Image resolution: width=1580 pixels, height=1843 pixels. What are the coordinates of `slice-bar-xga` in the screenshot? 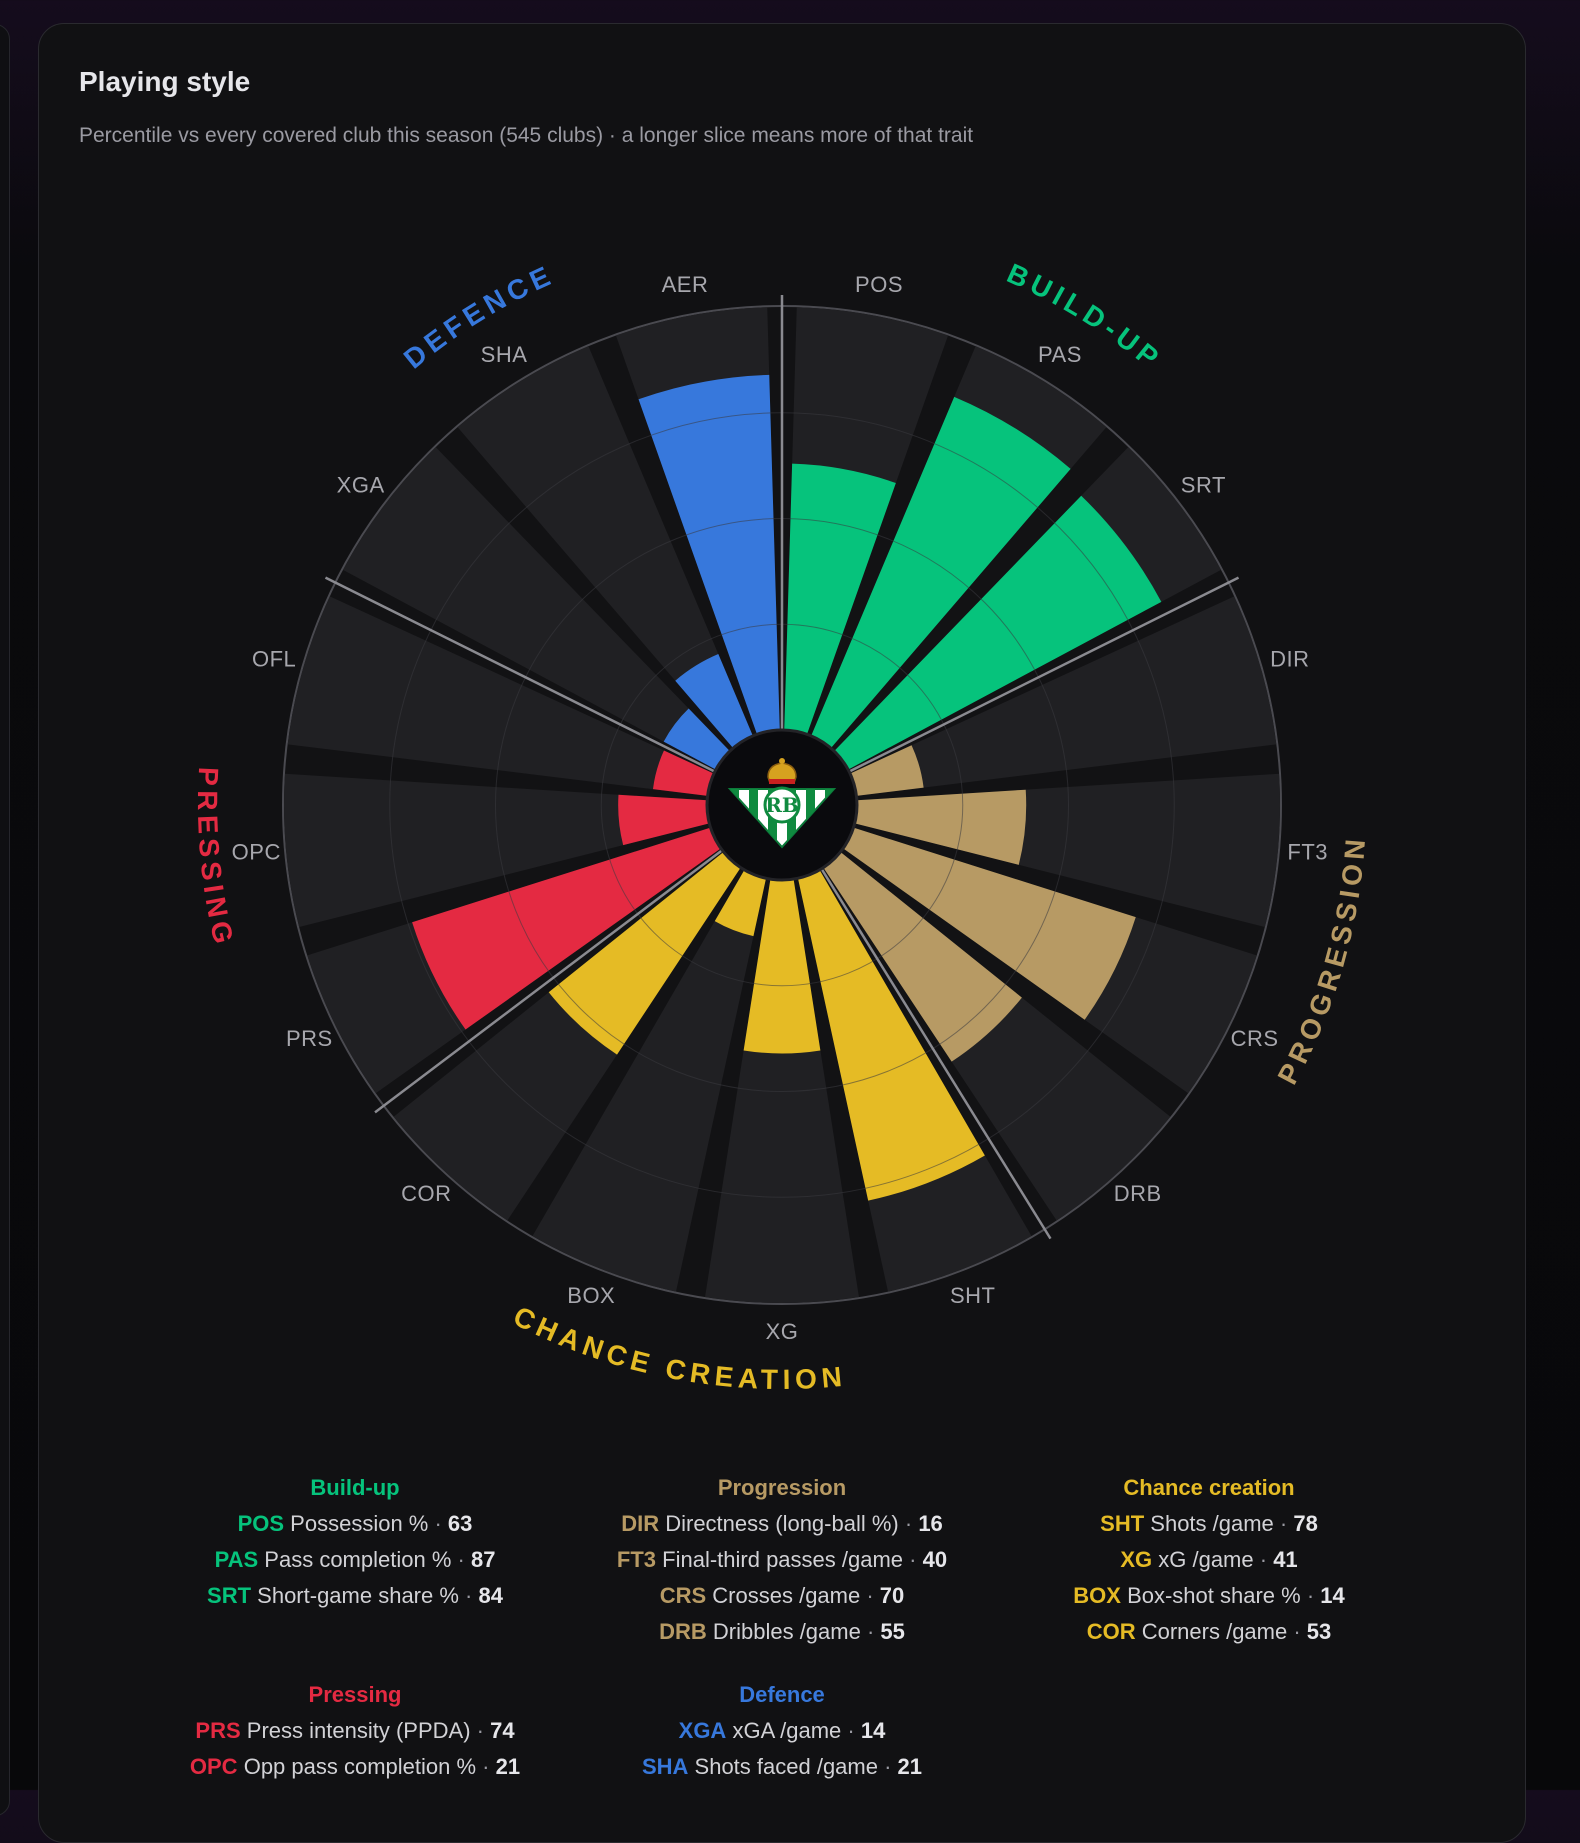 It's located at (696, 739).